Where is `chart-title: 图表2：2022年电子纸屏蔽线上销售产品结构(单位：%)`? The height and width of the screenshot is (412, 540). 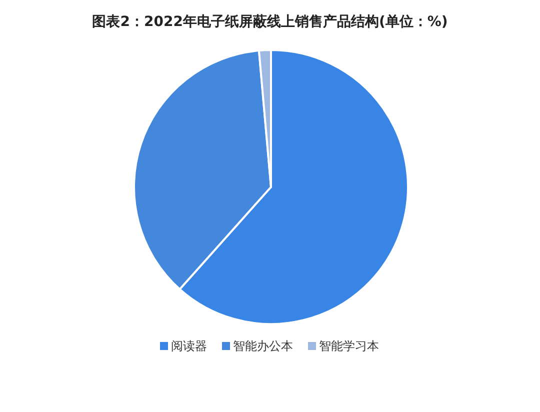 chart-title: 图表2：2022年电子纸屏蔽线上销售产品结构(单位：%) is located at coordinates (270, 21).